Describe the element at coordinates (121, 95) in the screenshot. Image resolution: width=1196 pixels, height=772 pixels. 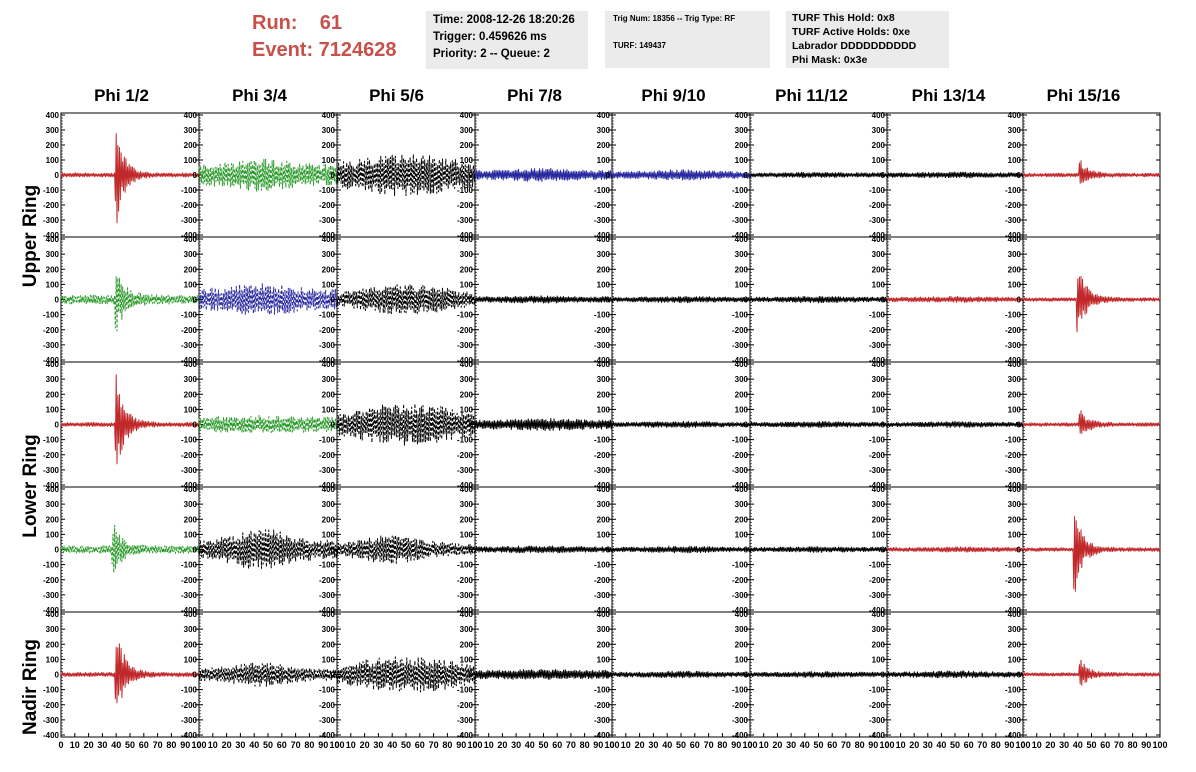
I see `column-title-phi-1-2: Phi 1/2` at that location.